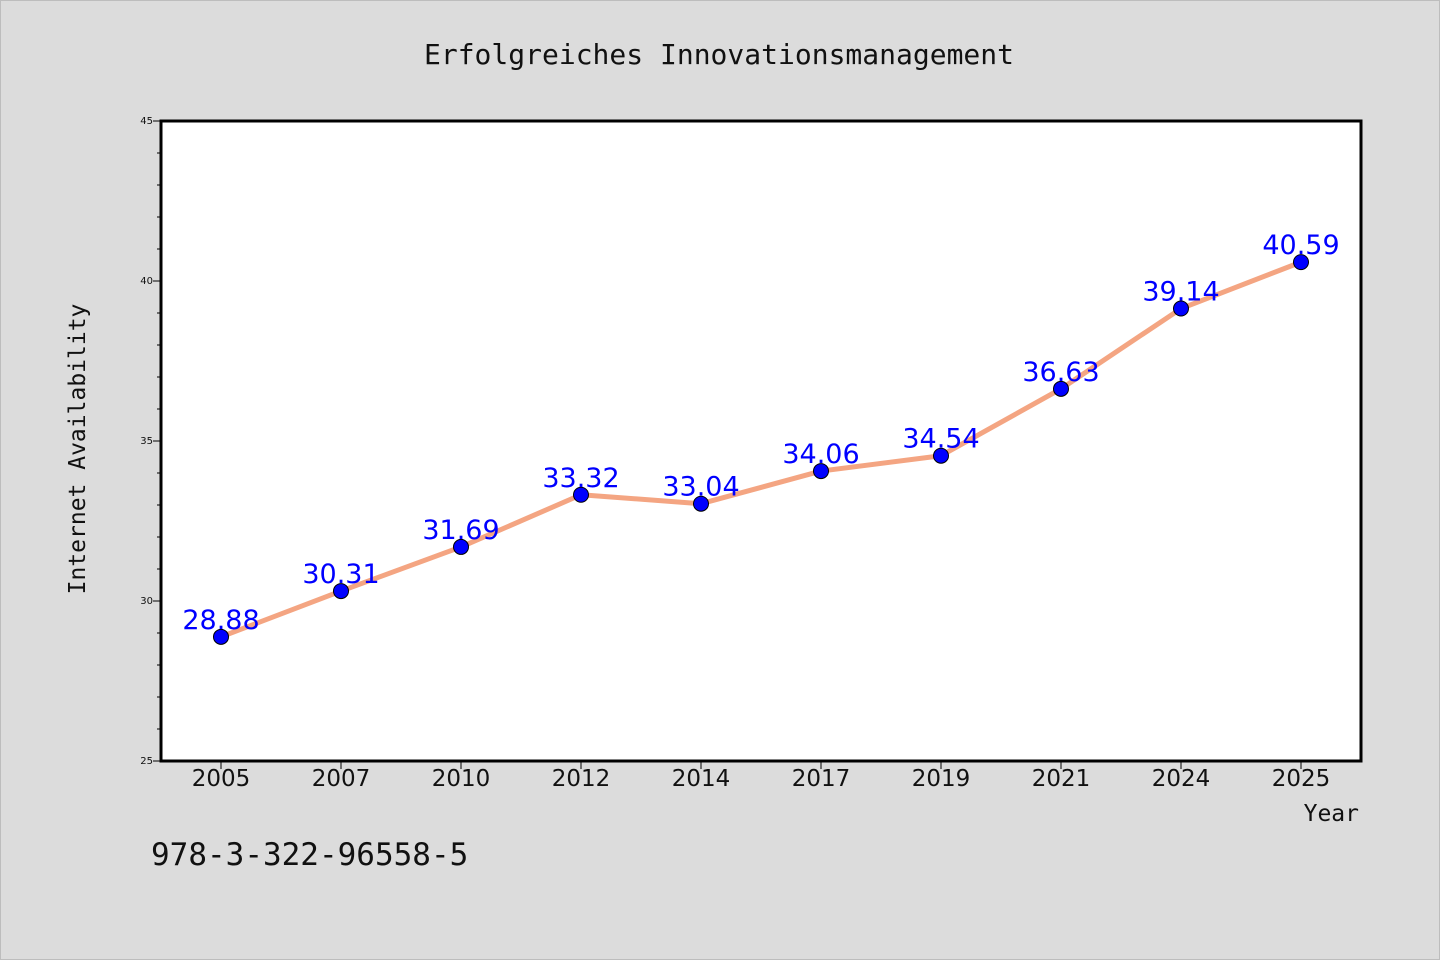 Image resolution: width=1440 pixels, height=960 pixels. I want to click on data-label: 30.31, so click(340, 574).